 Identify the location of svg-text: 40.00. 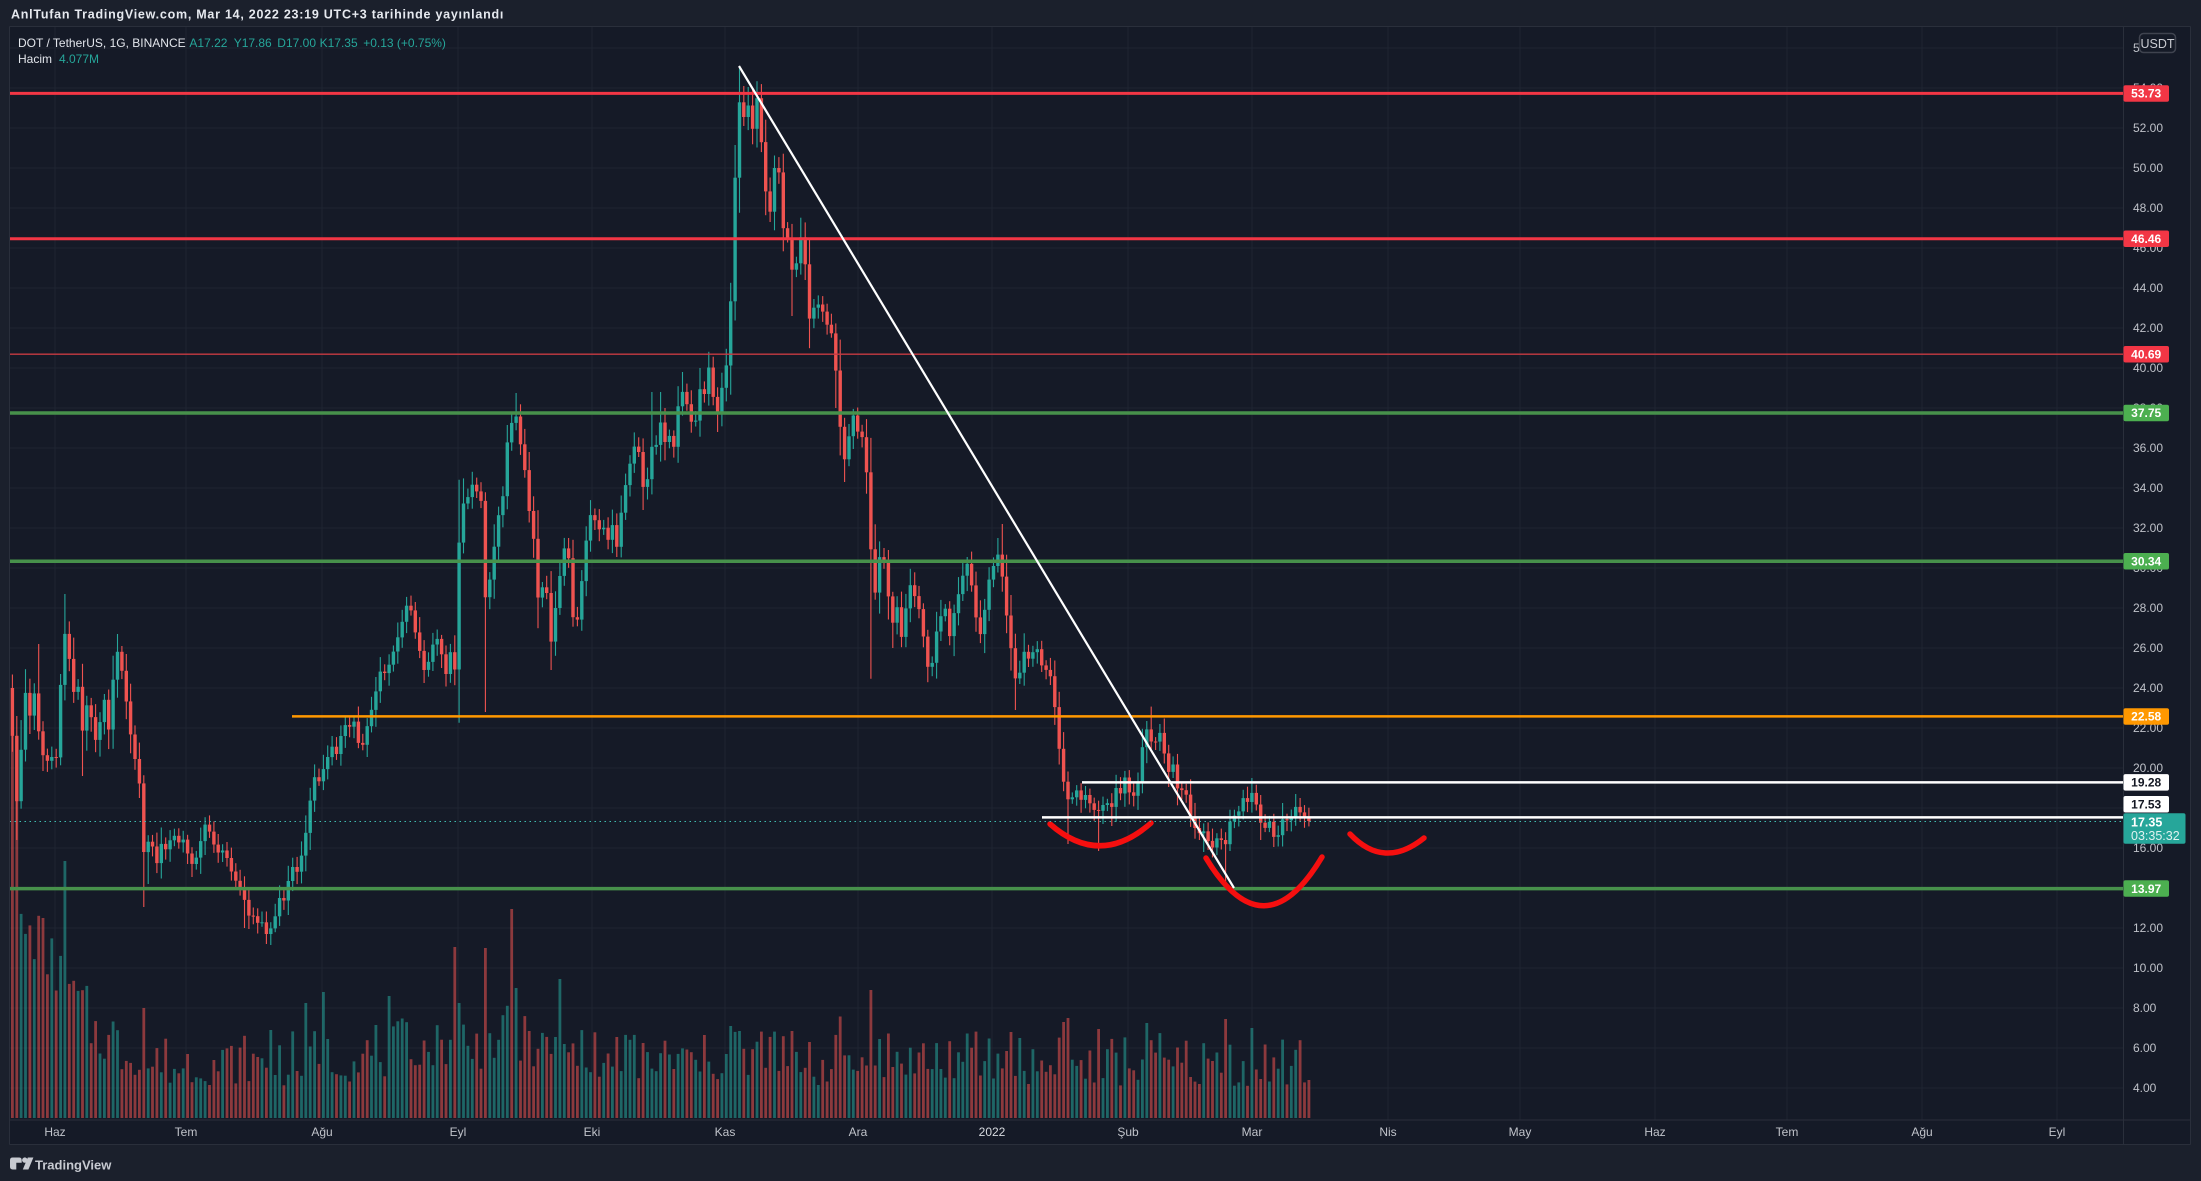
(2148, 368).